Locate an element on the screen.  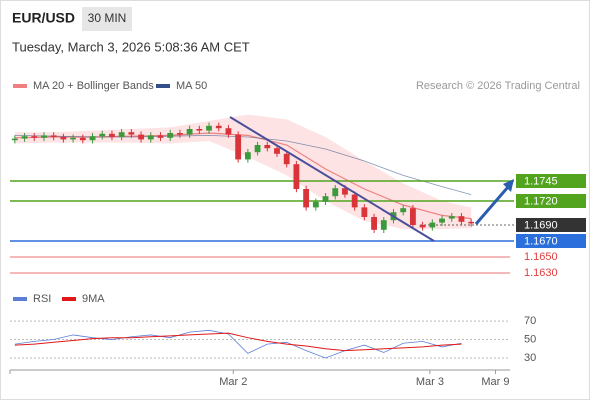
x-tick-label: Mar 9 is located at coordinates (495, 382).